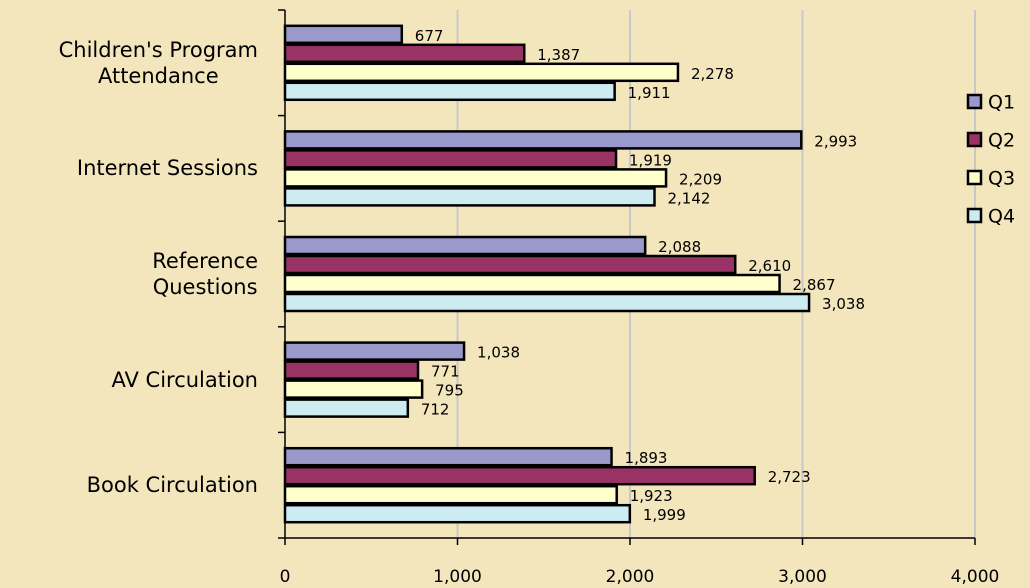 The height and width of the screenshot is (588, 1030). What do you see at coordinates (1001, 103) in the screenshot?
I see `legend-label: Q1` at bounding box center [1001, 103].